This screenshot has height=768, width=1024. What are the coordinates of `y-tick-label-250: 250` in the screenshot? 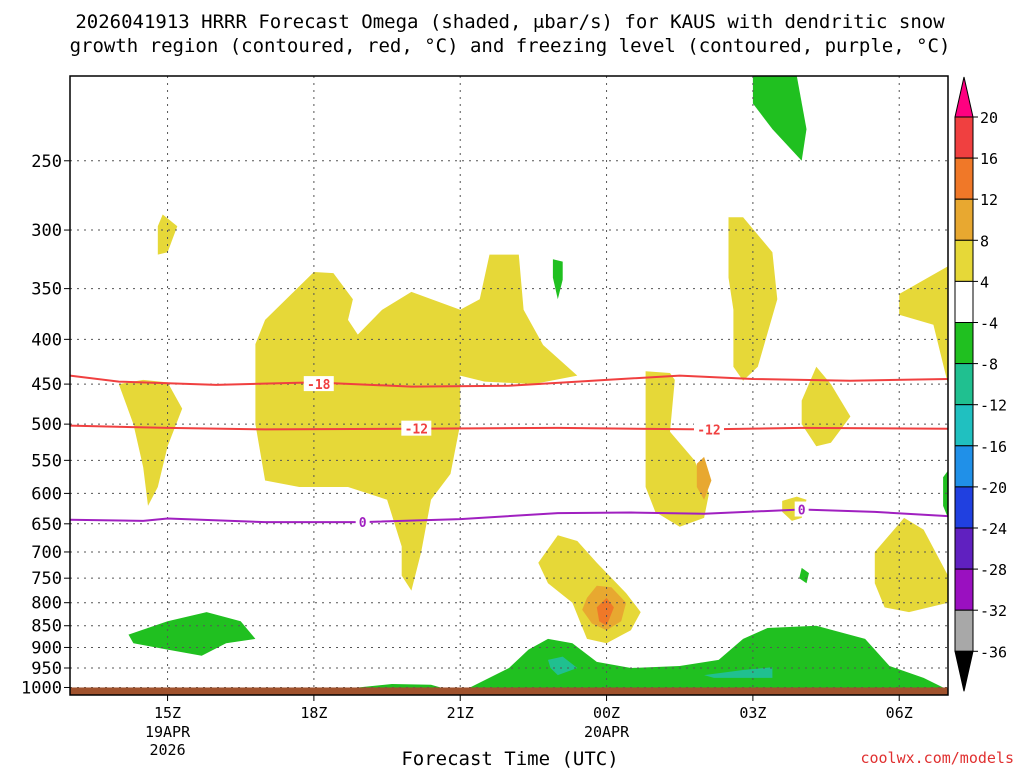 It's located at (46, 162).